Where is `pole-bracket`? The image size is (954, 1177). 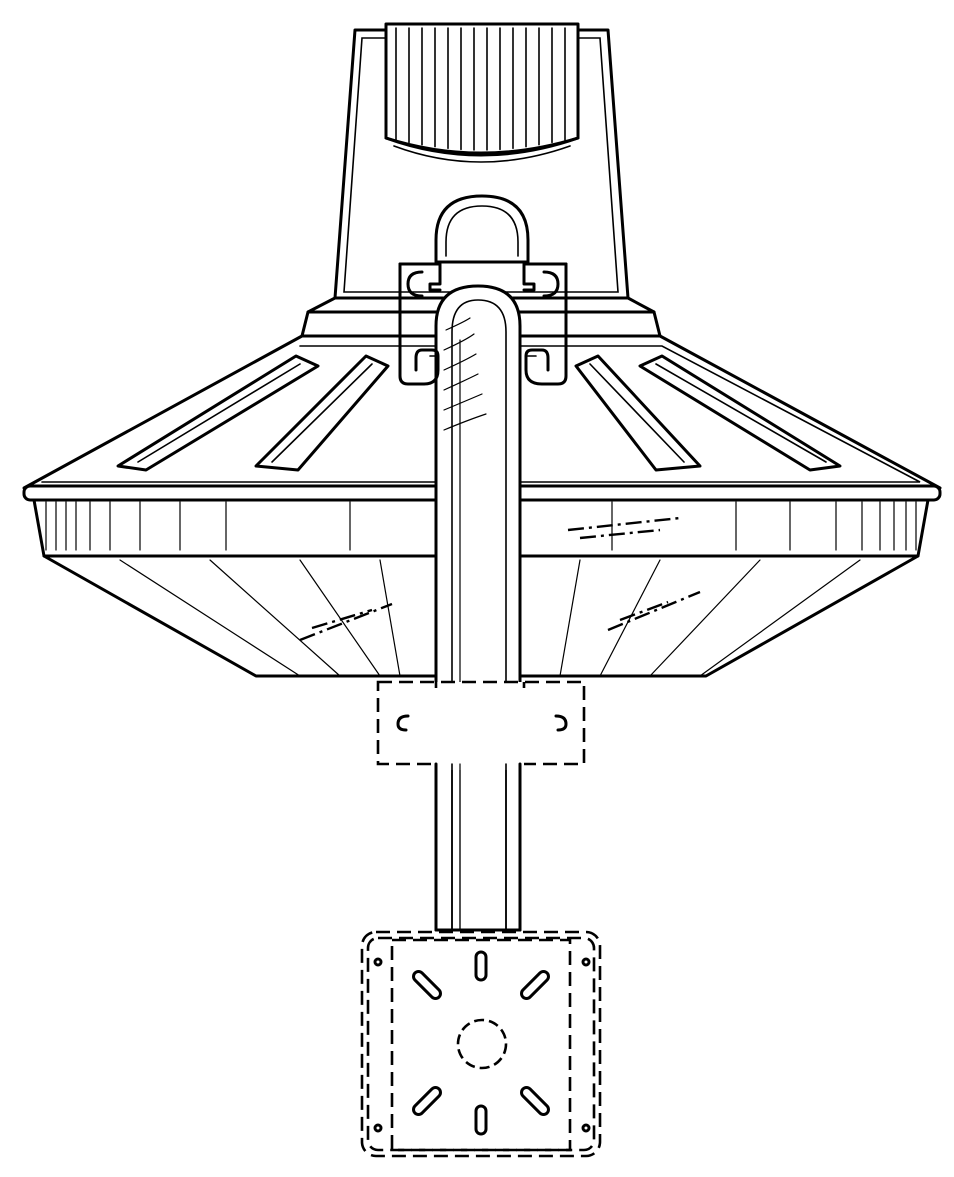
pole-bracket is located at coordinates (481, 726).